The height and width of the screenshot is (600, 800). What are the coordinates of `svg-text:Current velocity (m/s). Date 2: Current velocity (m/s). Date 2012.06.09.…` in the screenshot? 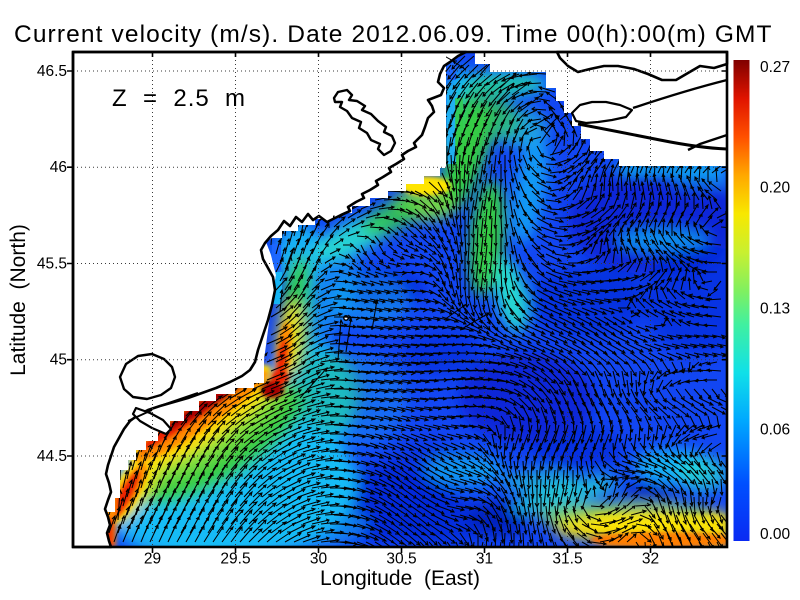 It's located at (393, 34).